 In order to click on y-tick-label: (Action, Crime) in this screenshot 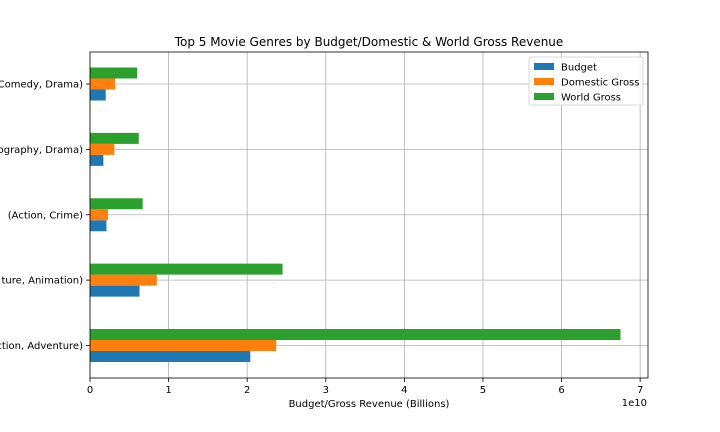, I will do `click(45, 215)`.